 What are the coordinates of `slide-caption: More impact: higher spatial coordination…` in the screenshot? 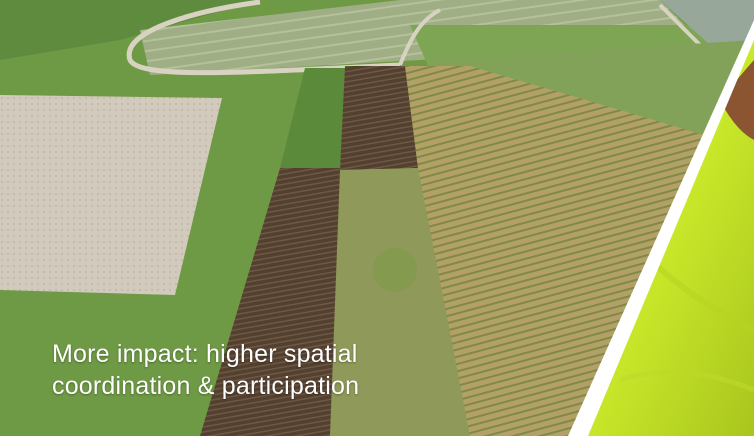 It's located at (205, 370).